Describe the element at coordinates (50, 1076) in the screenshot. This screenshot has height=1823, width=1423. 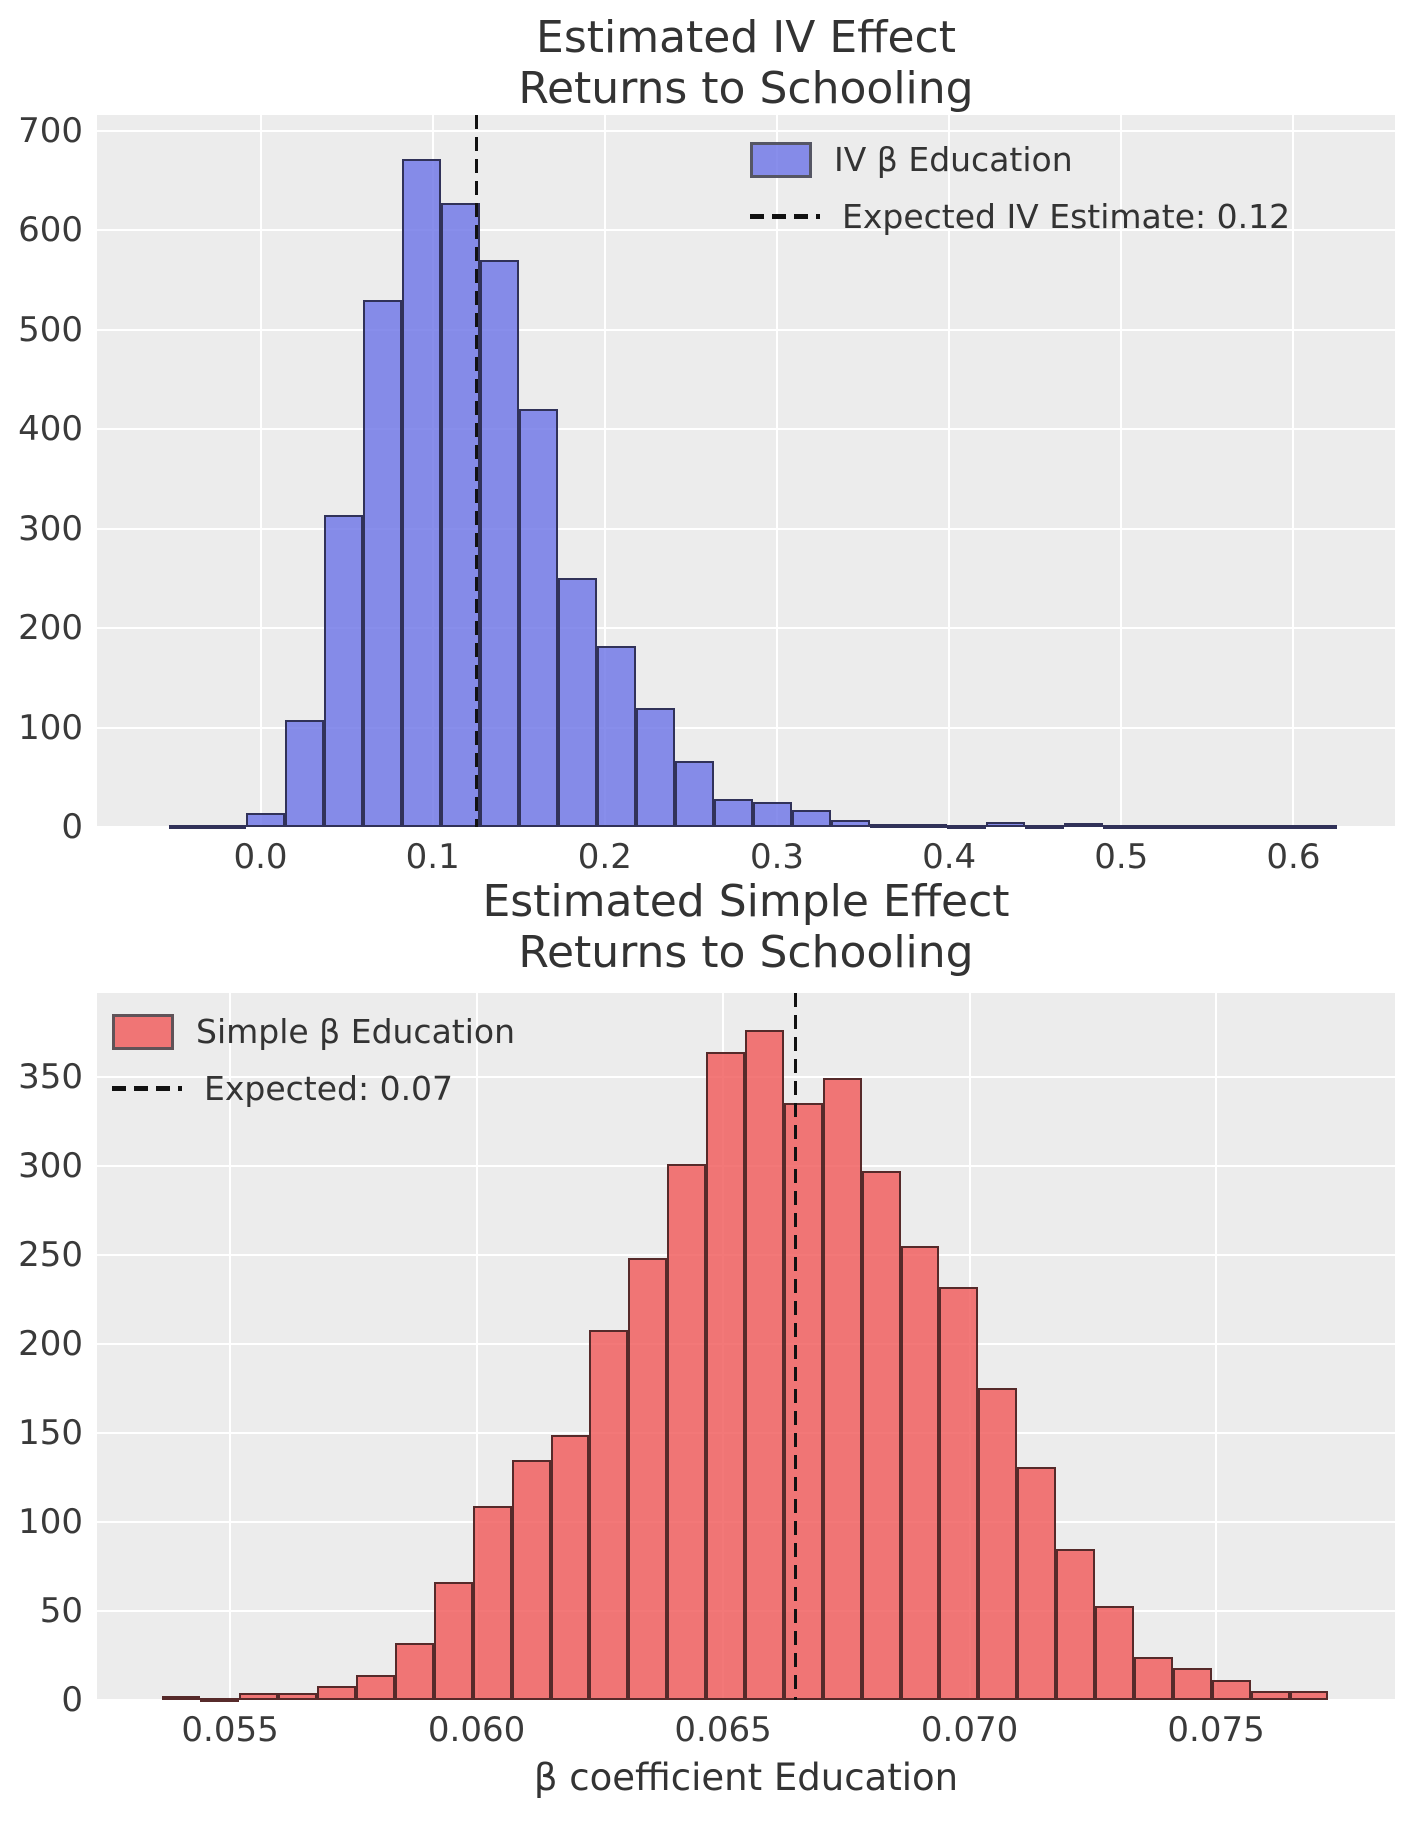
I see `y-tick-label: 350` at that location.